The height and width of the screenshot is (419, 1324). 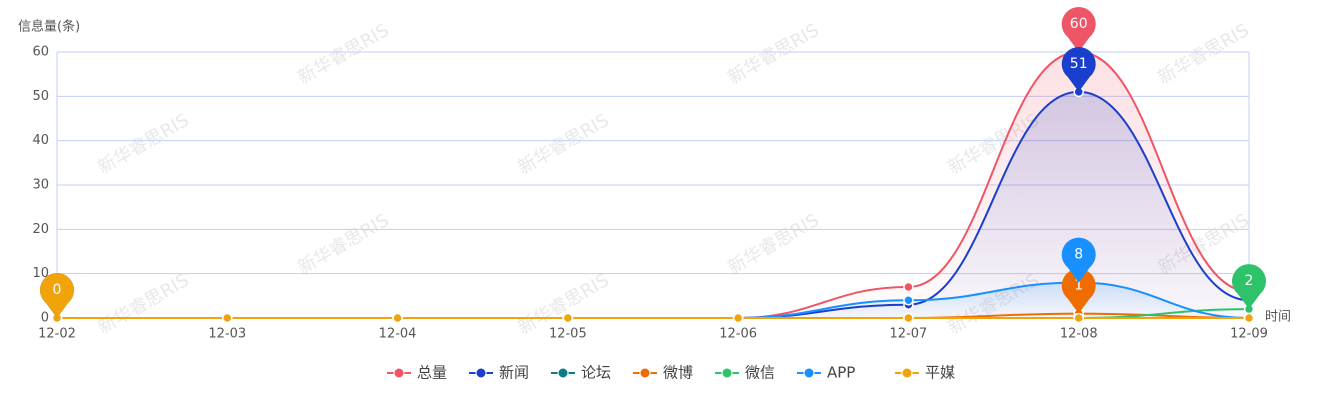 I want to click on legend-label: 新闻, so click(x=514, y=373).